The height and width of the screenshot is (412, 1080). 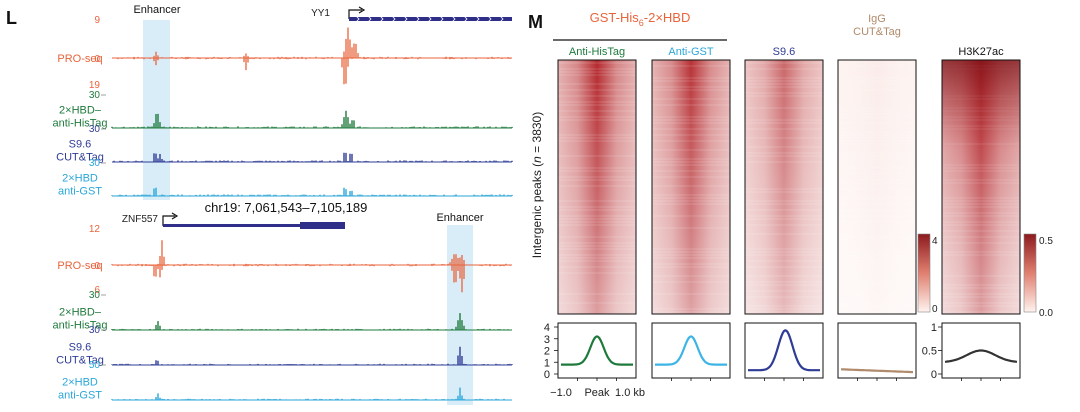 What do you see at coordinates (1046, 313) in the screenshot?
I see `colorbar-right-min: 0.0` at bounding box center [1046, 313].